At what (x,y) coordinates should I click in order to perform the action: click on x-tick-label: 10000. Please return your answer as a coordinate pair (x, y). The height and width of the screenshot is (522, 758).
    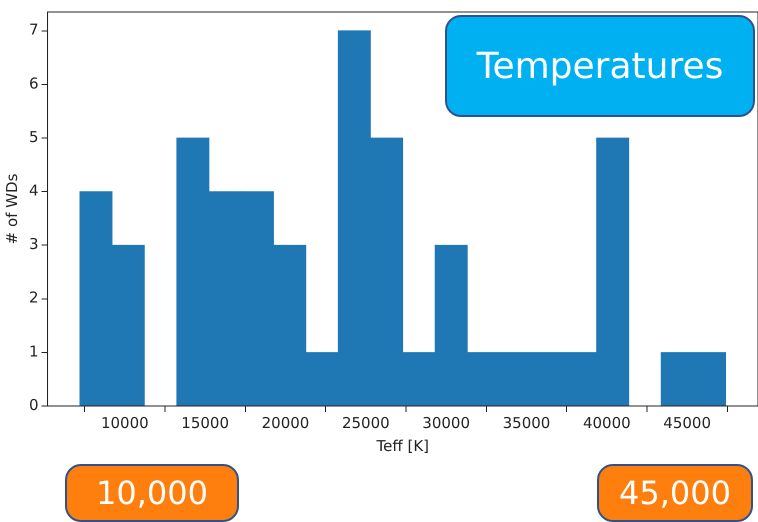
    Looking at the image, I should click on (124, 423).